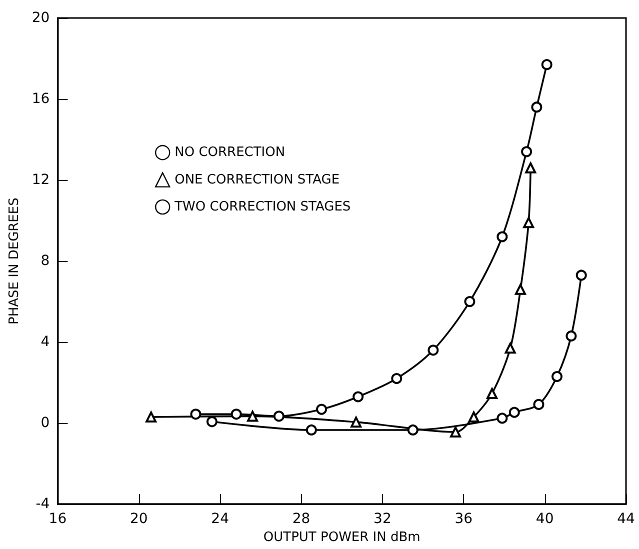 This screenshot has height=549, width=639. I want to click on legend-label: ONE CORRECTION STAGE, so click(257, 180).